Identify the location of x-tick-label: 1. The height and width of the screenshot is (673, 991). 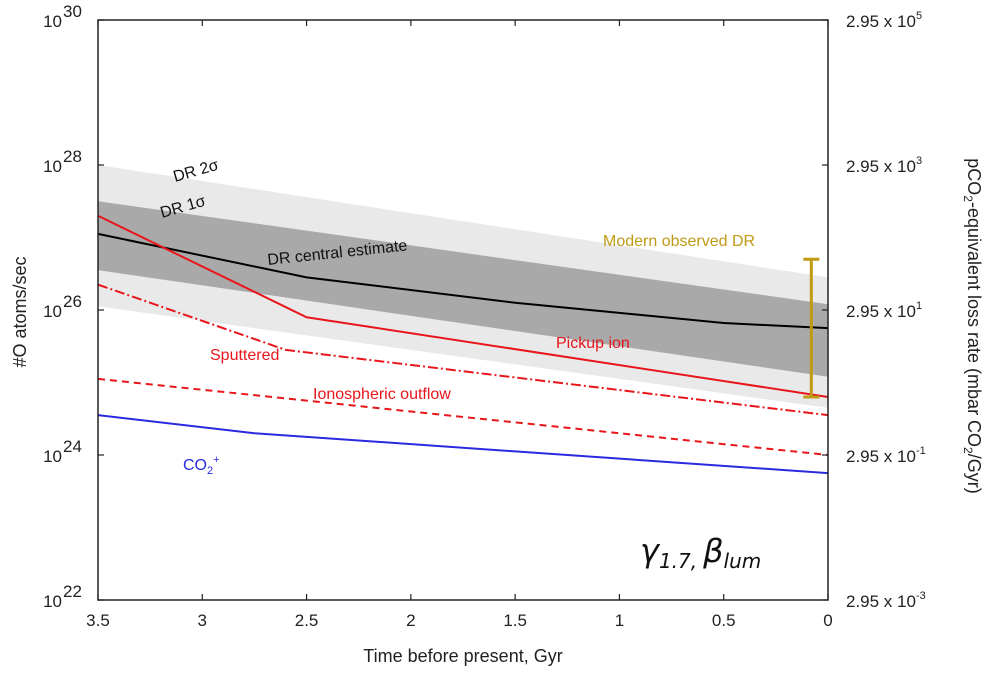
(619, 620).